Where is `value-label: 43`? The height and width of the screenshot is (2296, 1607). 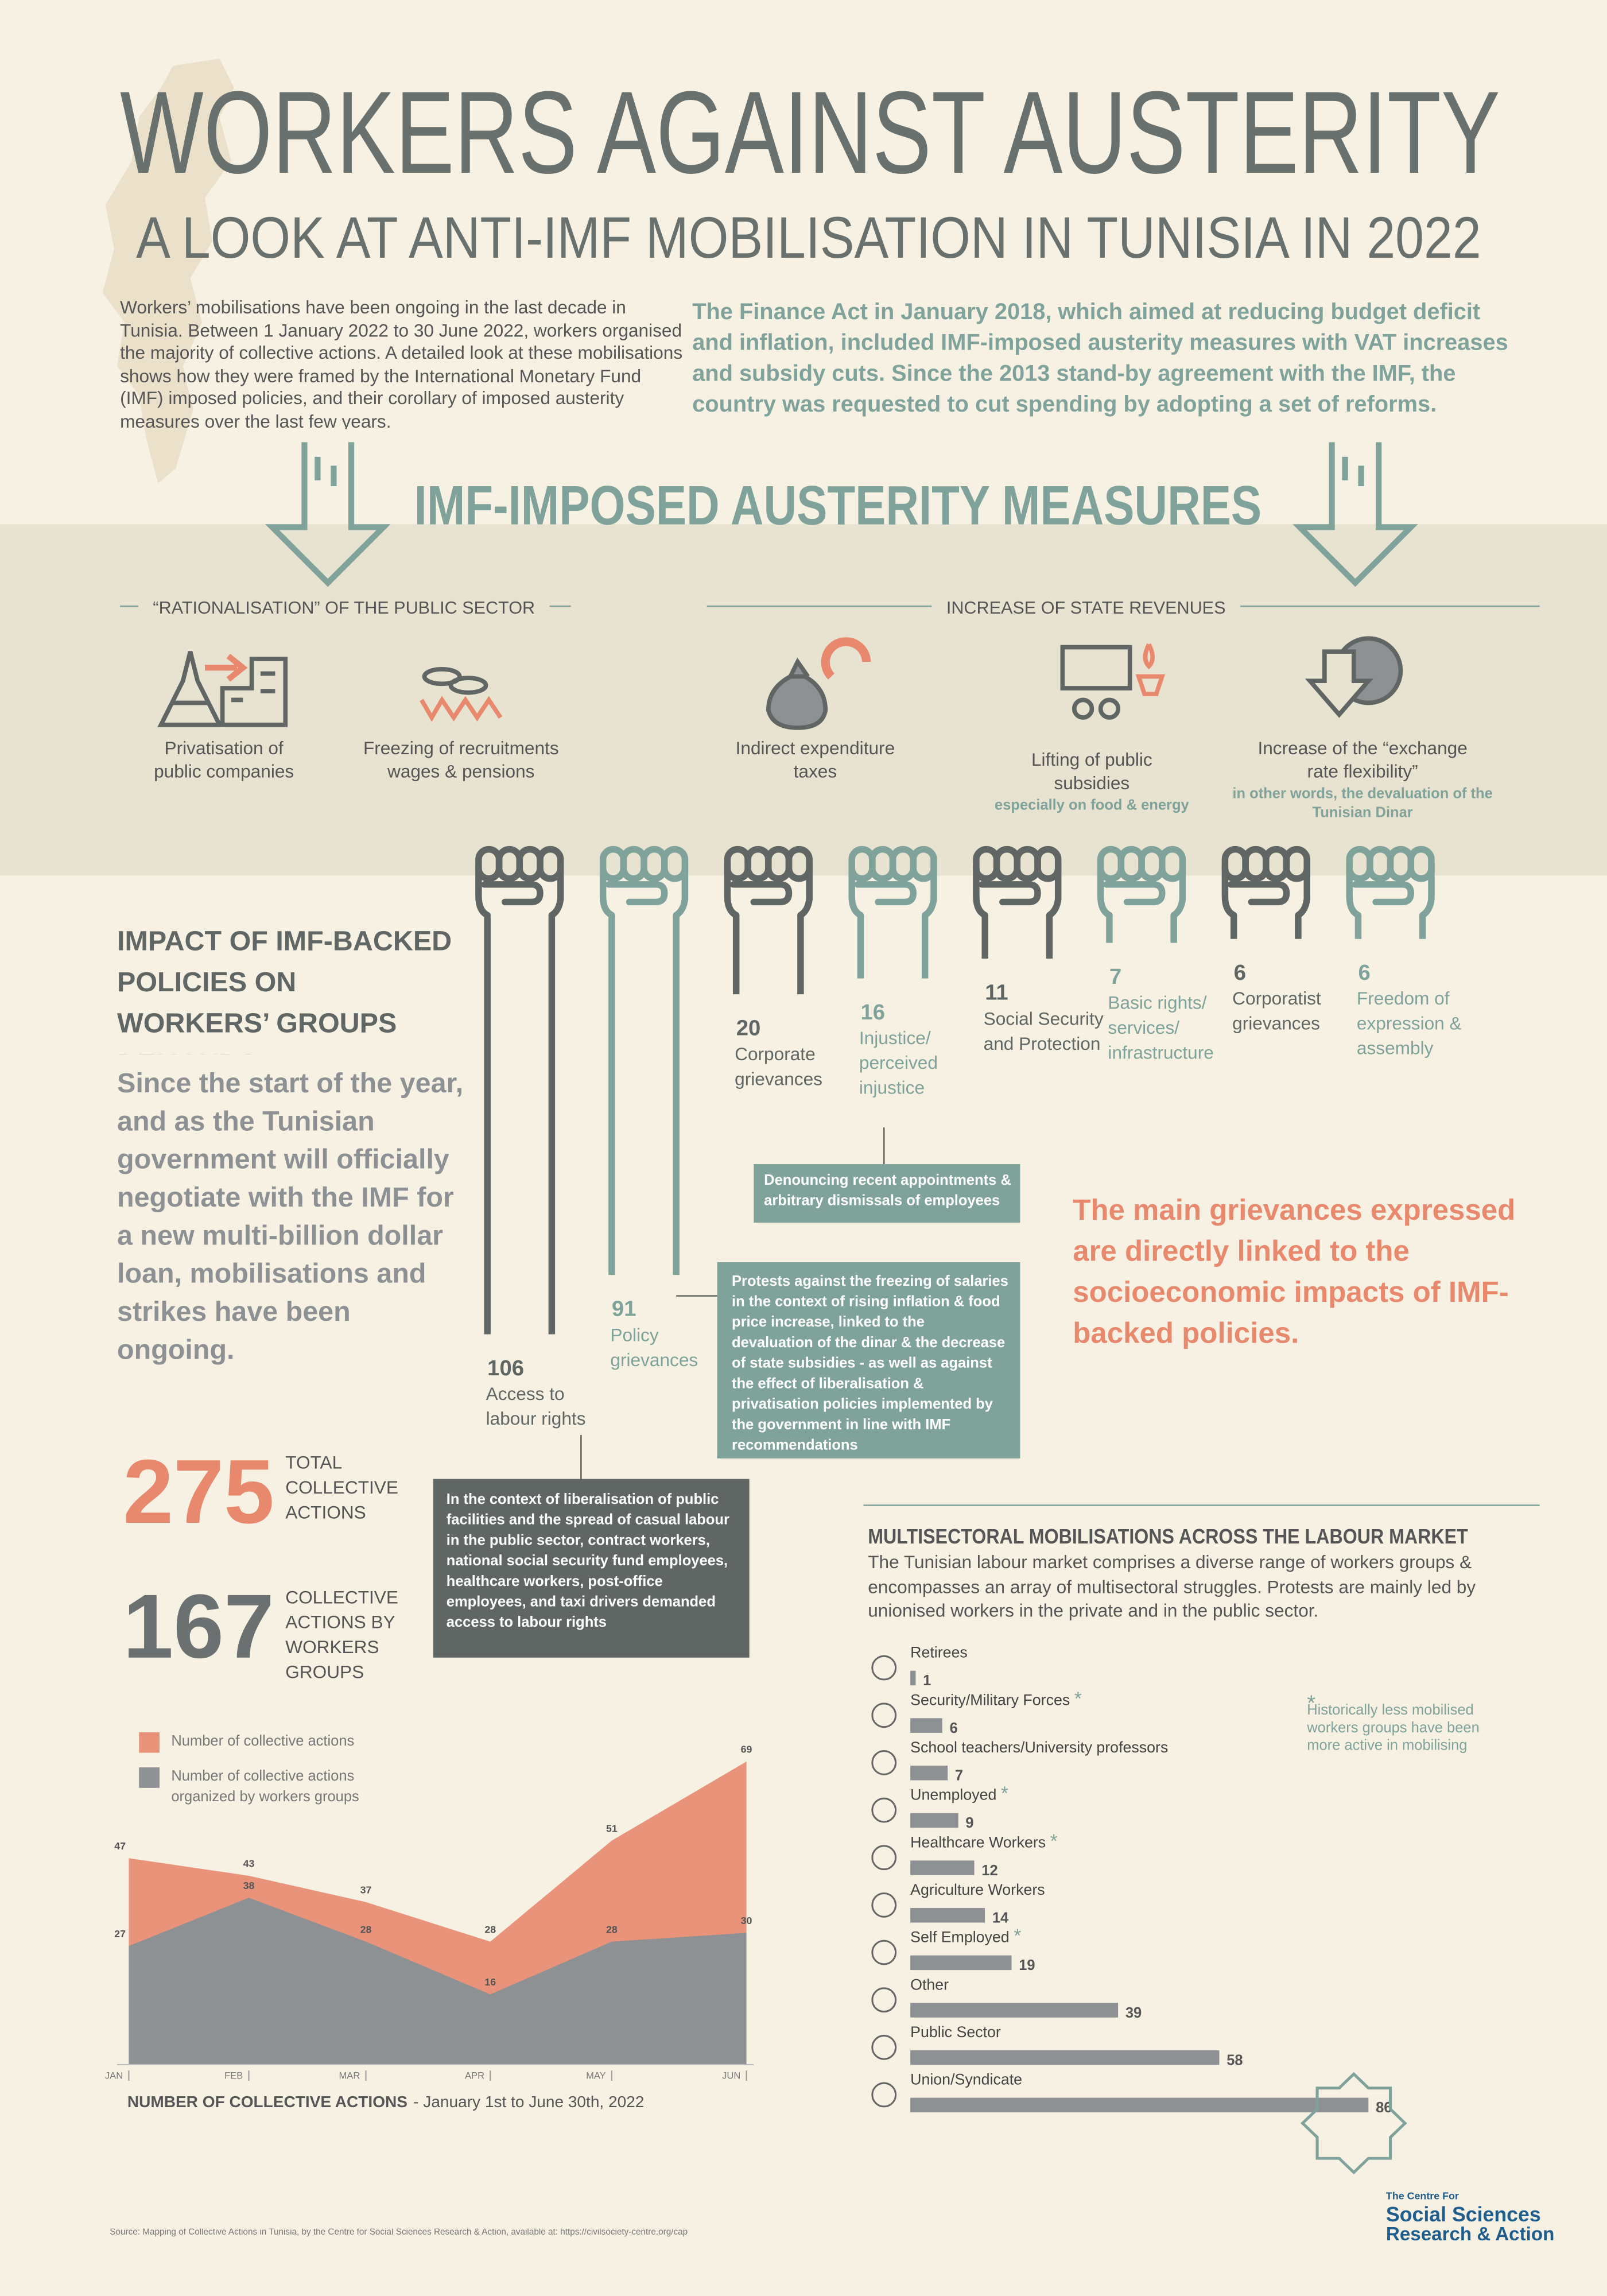
value-label: 43 is located at coordinates (249, 1864).